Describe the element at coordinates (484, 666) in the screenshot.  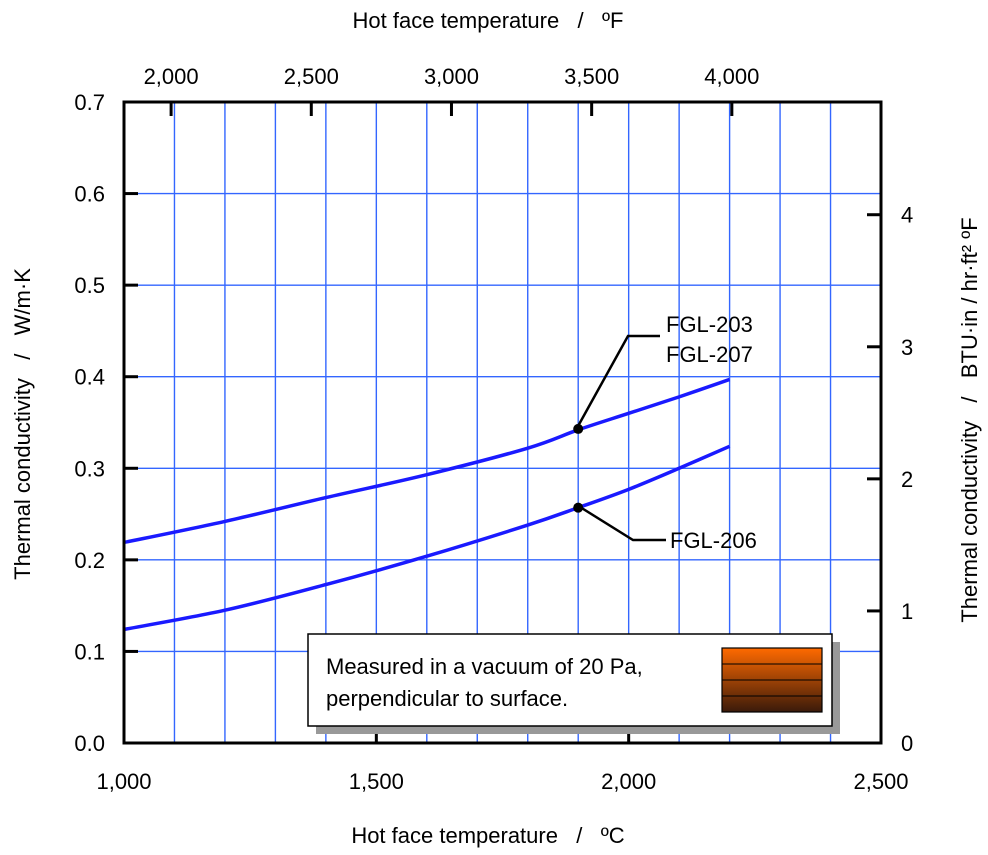
I see `annotation-line-1: Measured in a vacuum of 20 Pa,` at that location.